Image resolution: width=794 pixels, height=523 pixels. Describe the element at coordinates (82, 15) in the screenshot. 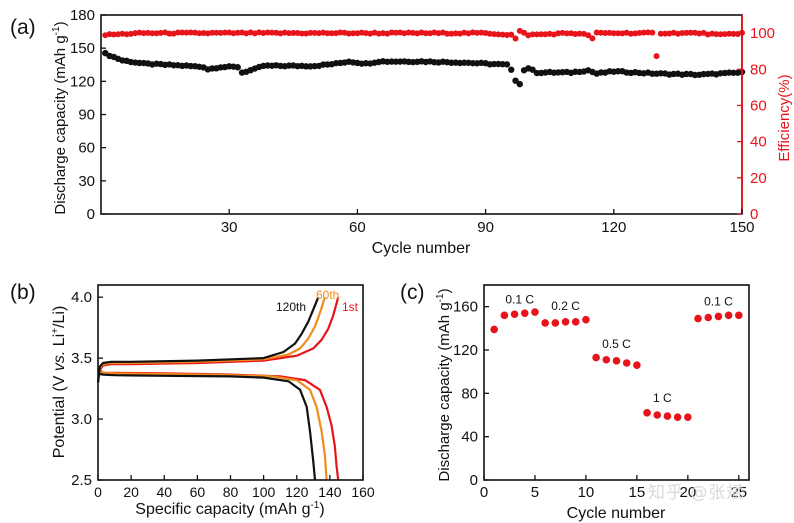

I see `a-ytick-label: 180` at that location.